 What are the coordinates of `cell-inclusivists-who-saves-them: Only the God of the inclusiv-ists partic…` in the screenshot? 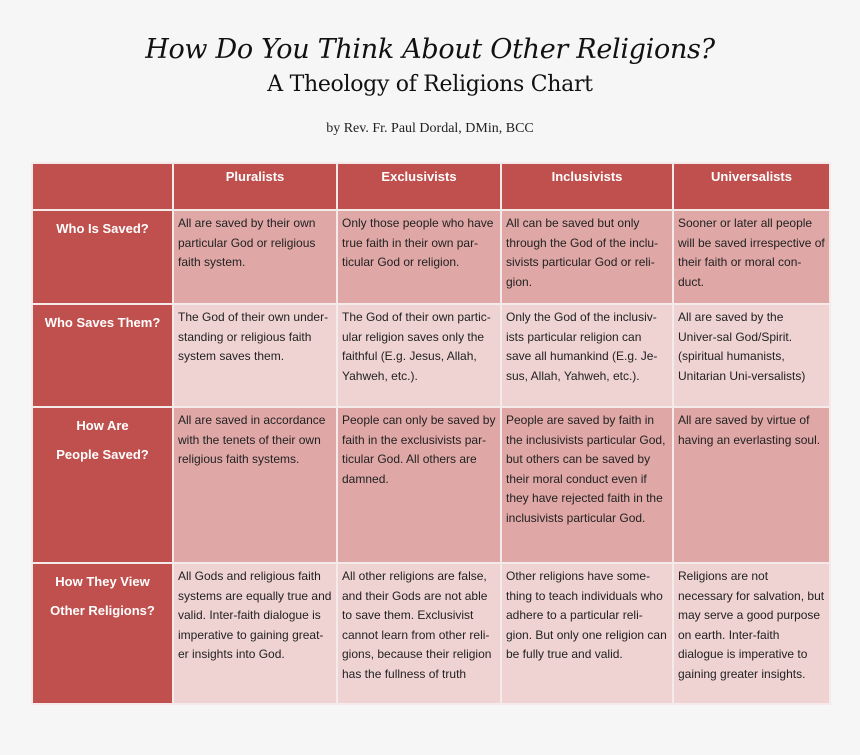 It's located at (587, 355).